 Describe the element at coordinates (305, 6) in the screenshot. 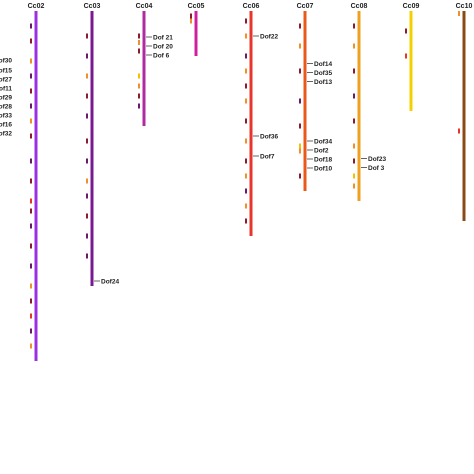

I see `chromosome-title: Cc07` at that location.